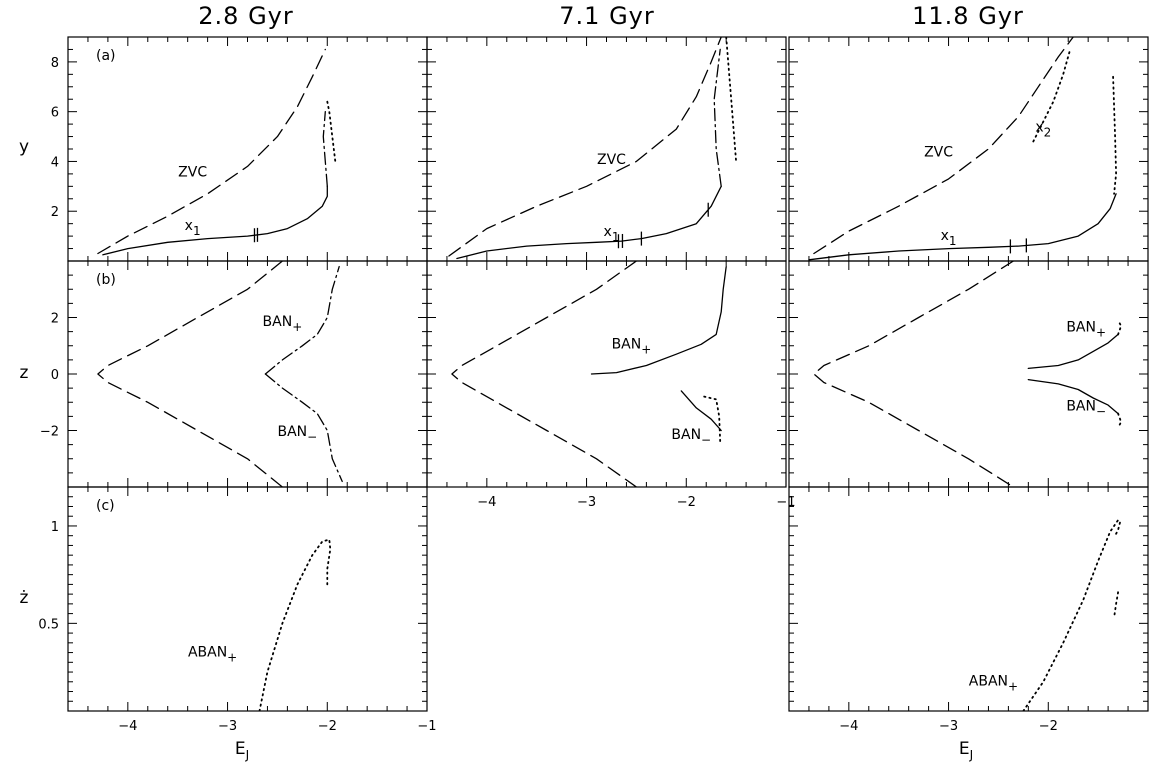 The height and width of the screenshot is (765, 1157). Describe the element at coordinates (106, 280) in the screenshot. I see `row-label: (b)` at that location.